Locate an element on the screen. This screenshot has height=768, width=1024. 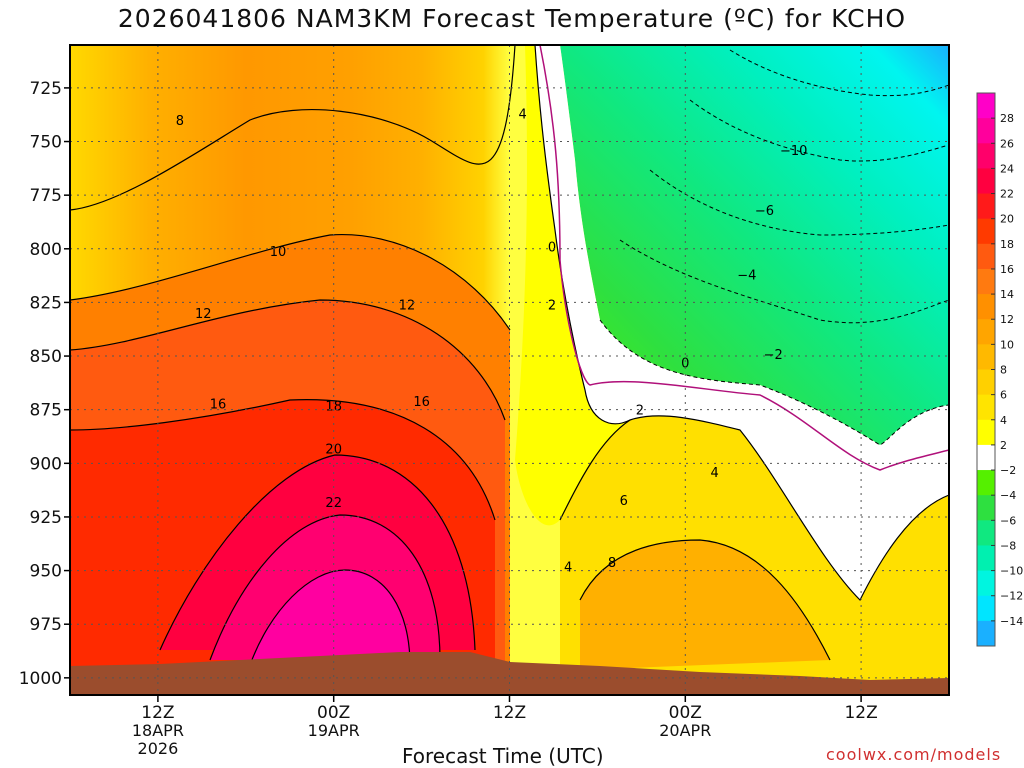
cool-sector-orange is located at coordinates (705, 605).